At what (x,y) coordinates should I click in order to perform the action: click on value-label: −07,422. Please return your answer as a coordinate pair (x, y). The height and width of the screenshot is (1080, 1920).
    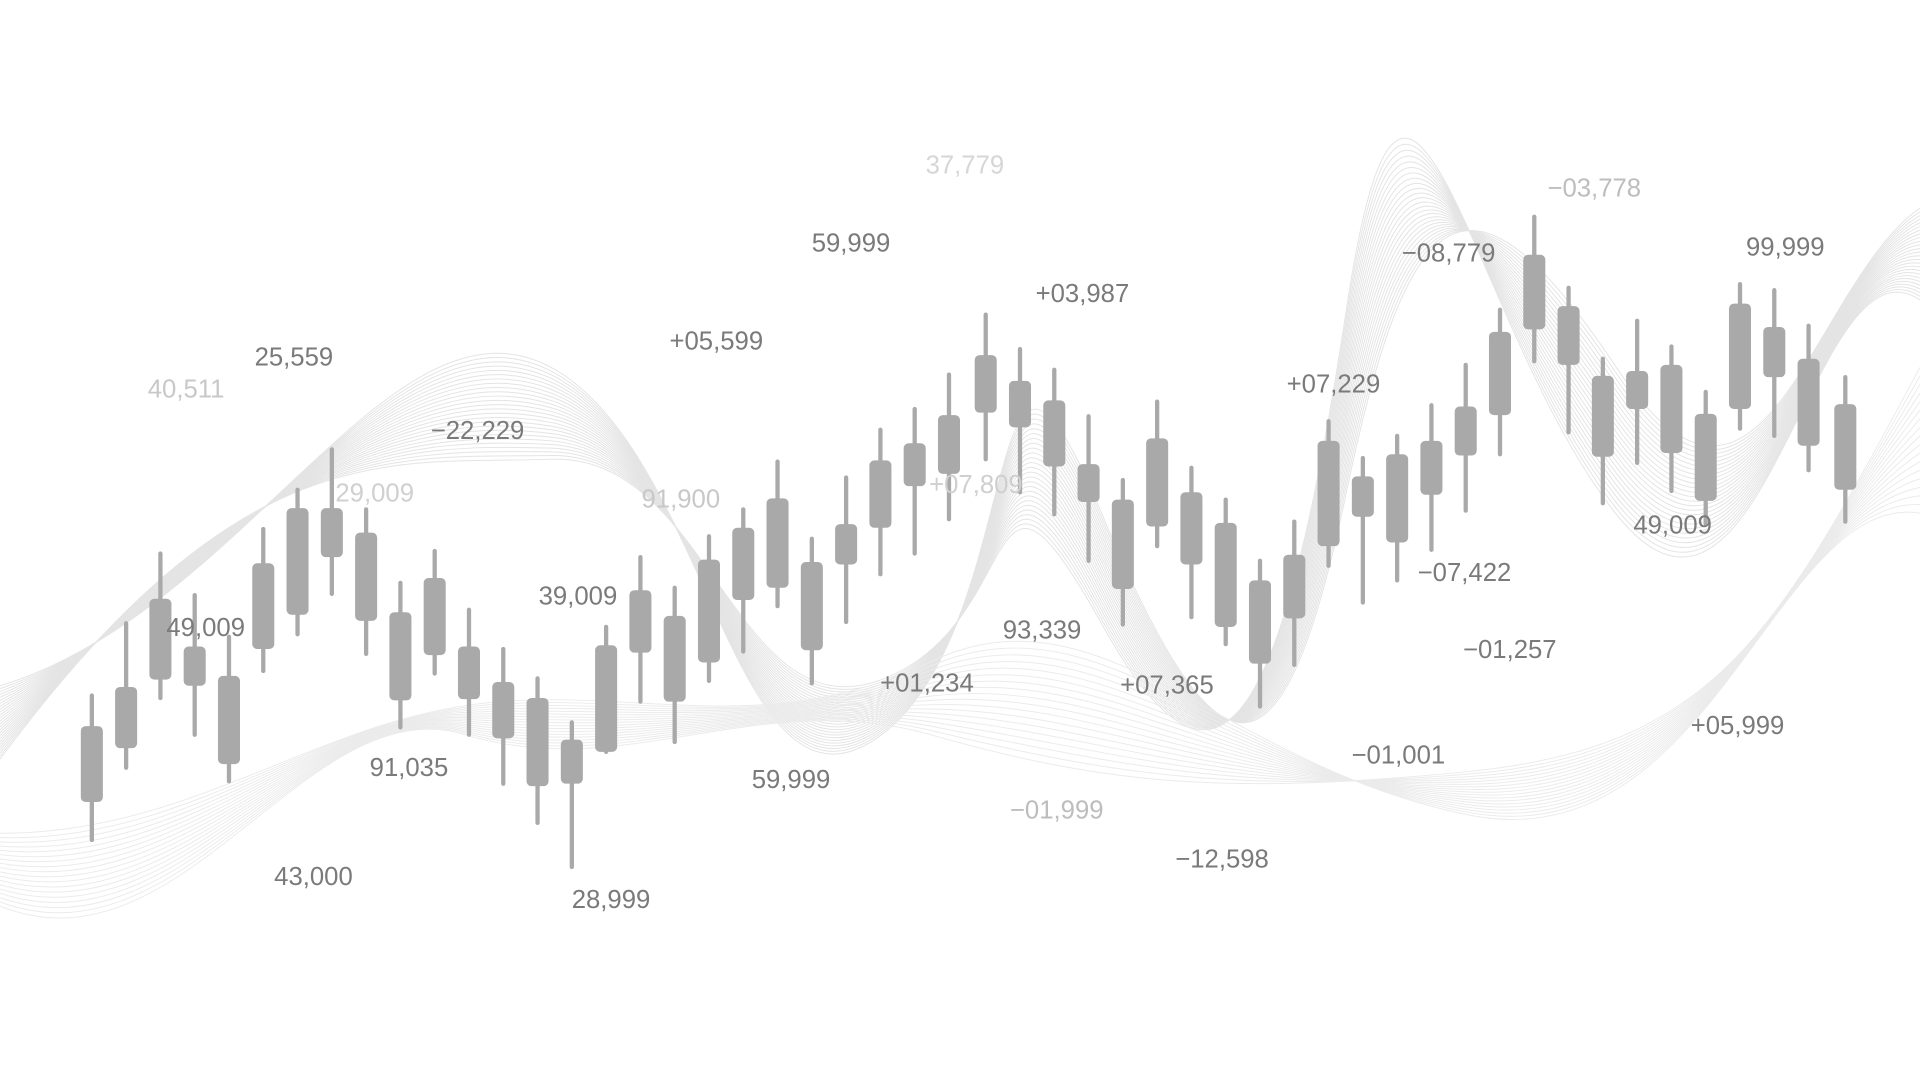
    Looking at the image, I should click on (1465, 573).